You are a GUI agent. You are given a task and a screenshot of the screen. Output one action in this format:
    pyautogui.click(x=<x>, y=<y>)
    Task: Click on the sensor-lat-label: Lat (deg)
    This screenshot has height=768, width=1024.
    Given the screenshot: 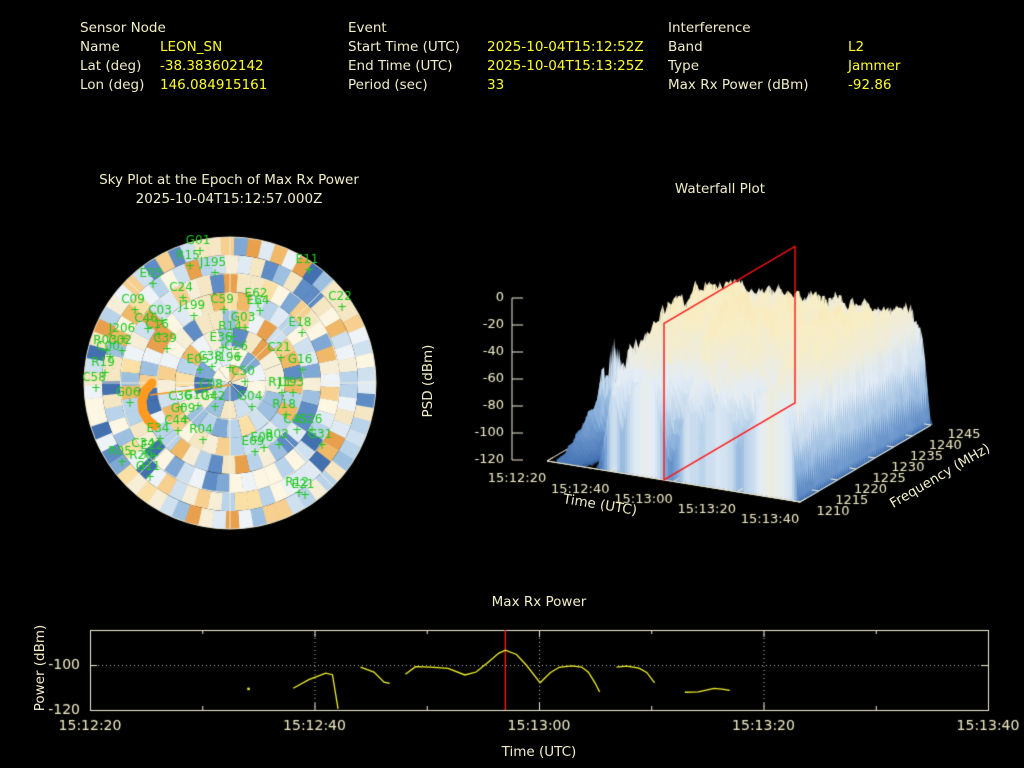 What is the action you would take?
    pyautogui.click(x=111, y=66)
    